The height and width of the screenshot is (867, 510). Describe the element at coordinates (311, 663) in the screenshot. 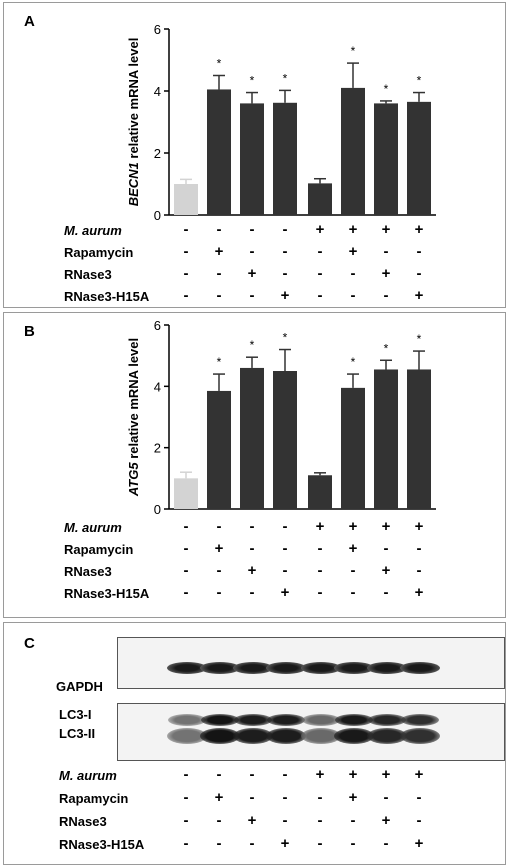

I see `gapdh-blot` at that location.